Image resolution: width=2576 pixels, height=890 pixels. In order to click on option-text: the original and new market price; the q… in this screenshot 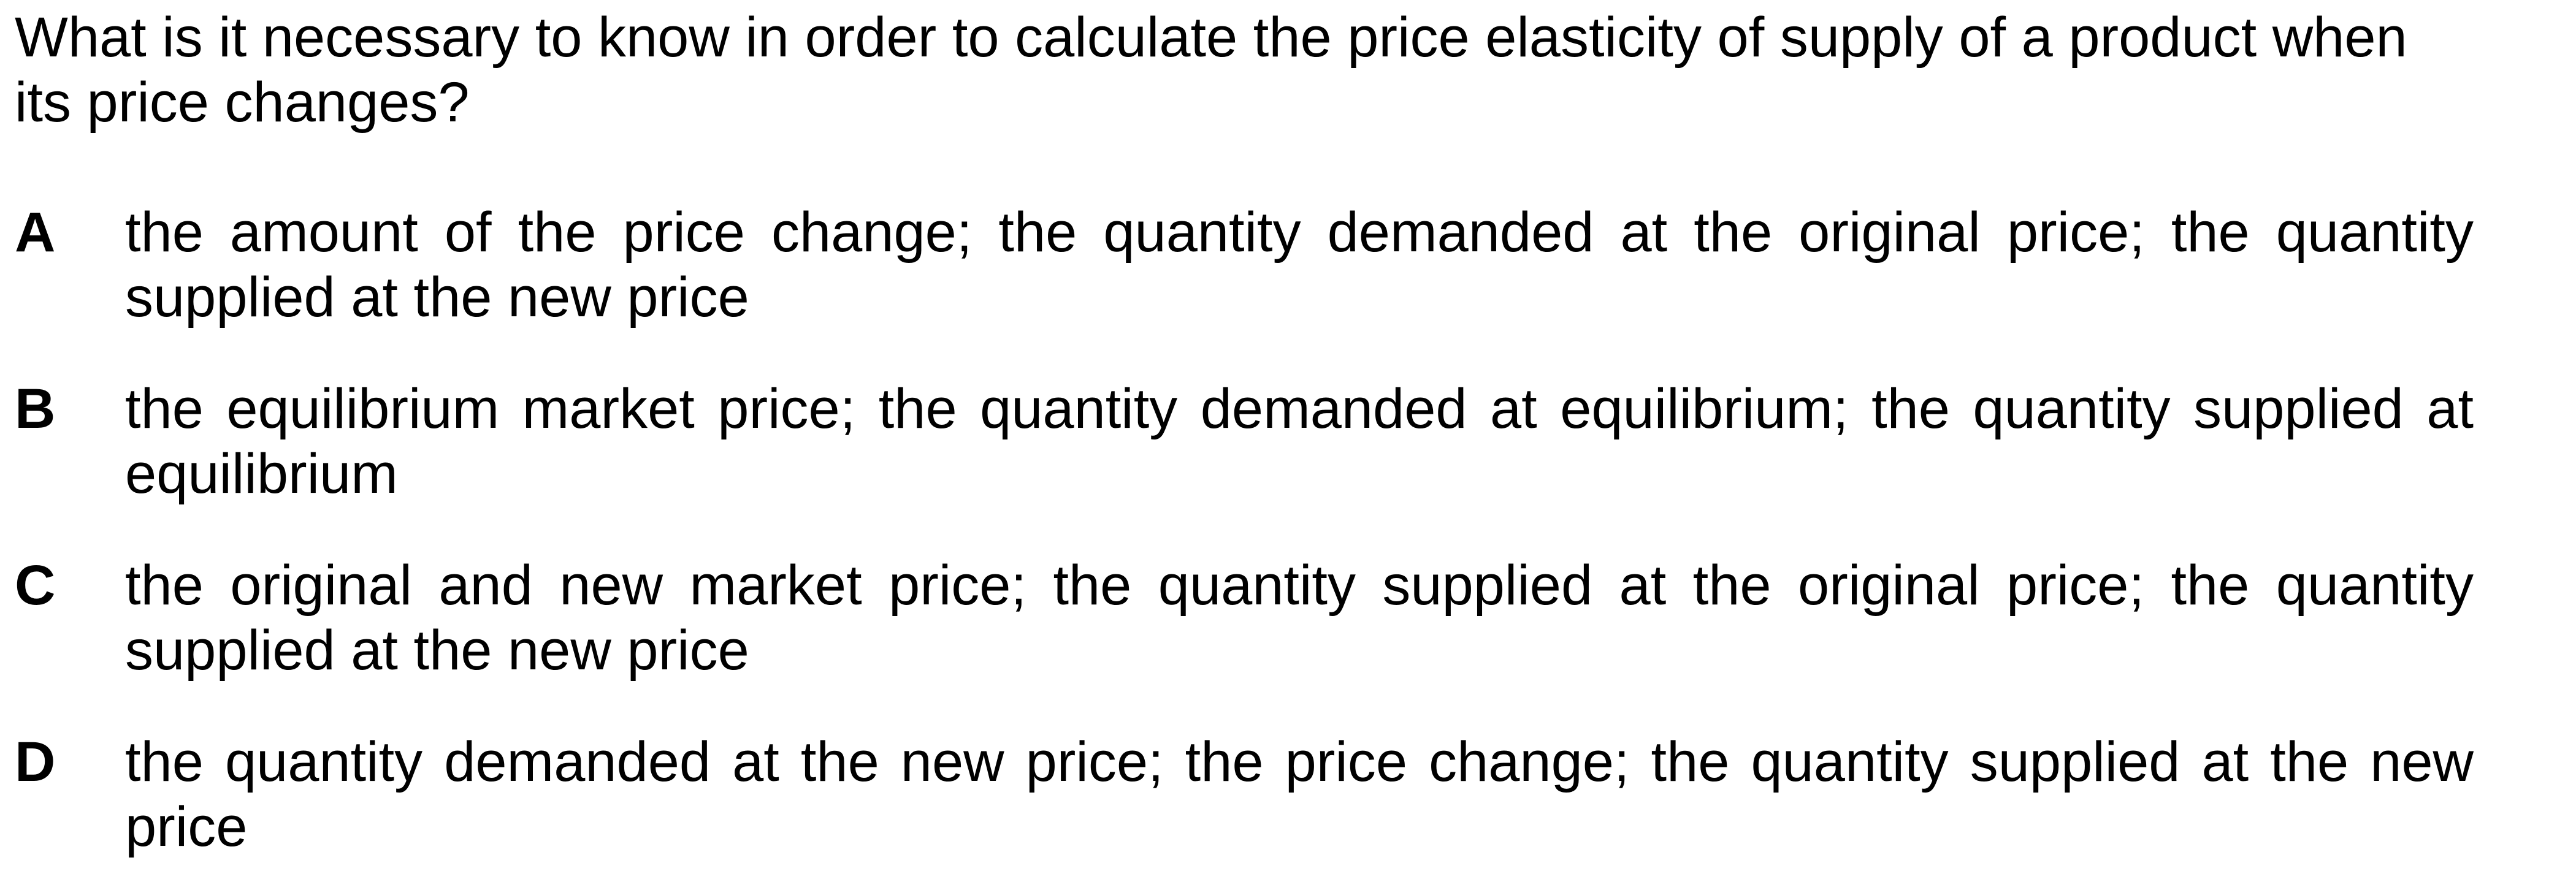, I will do `click(1299, 618)`.